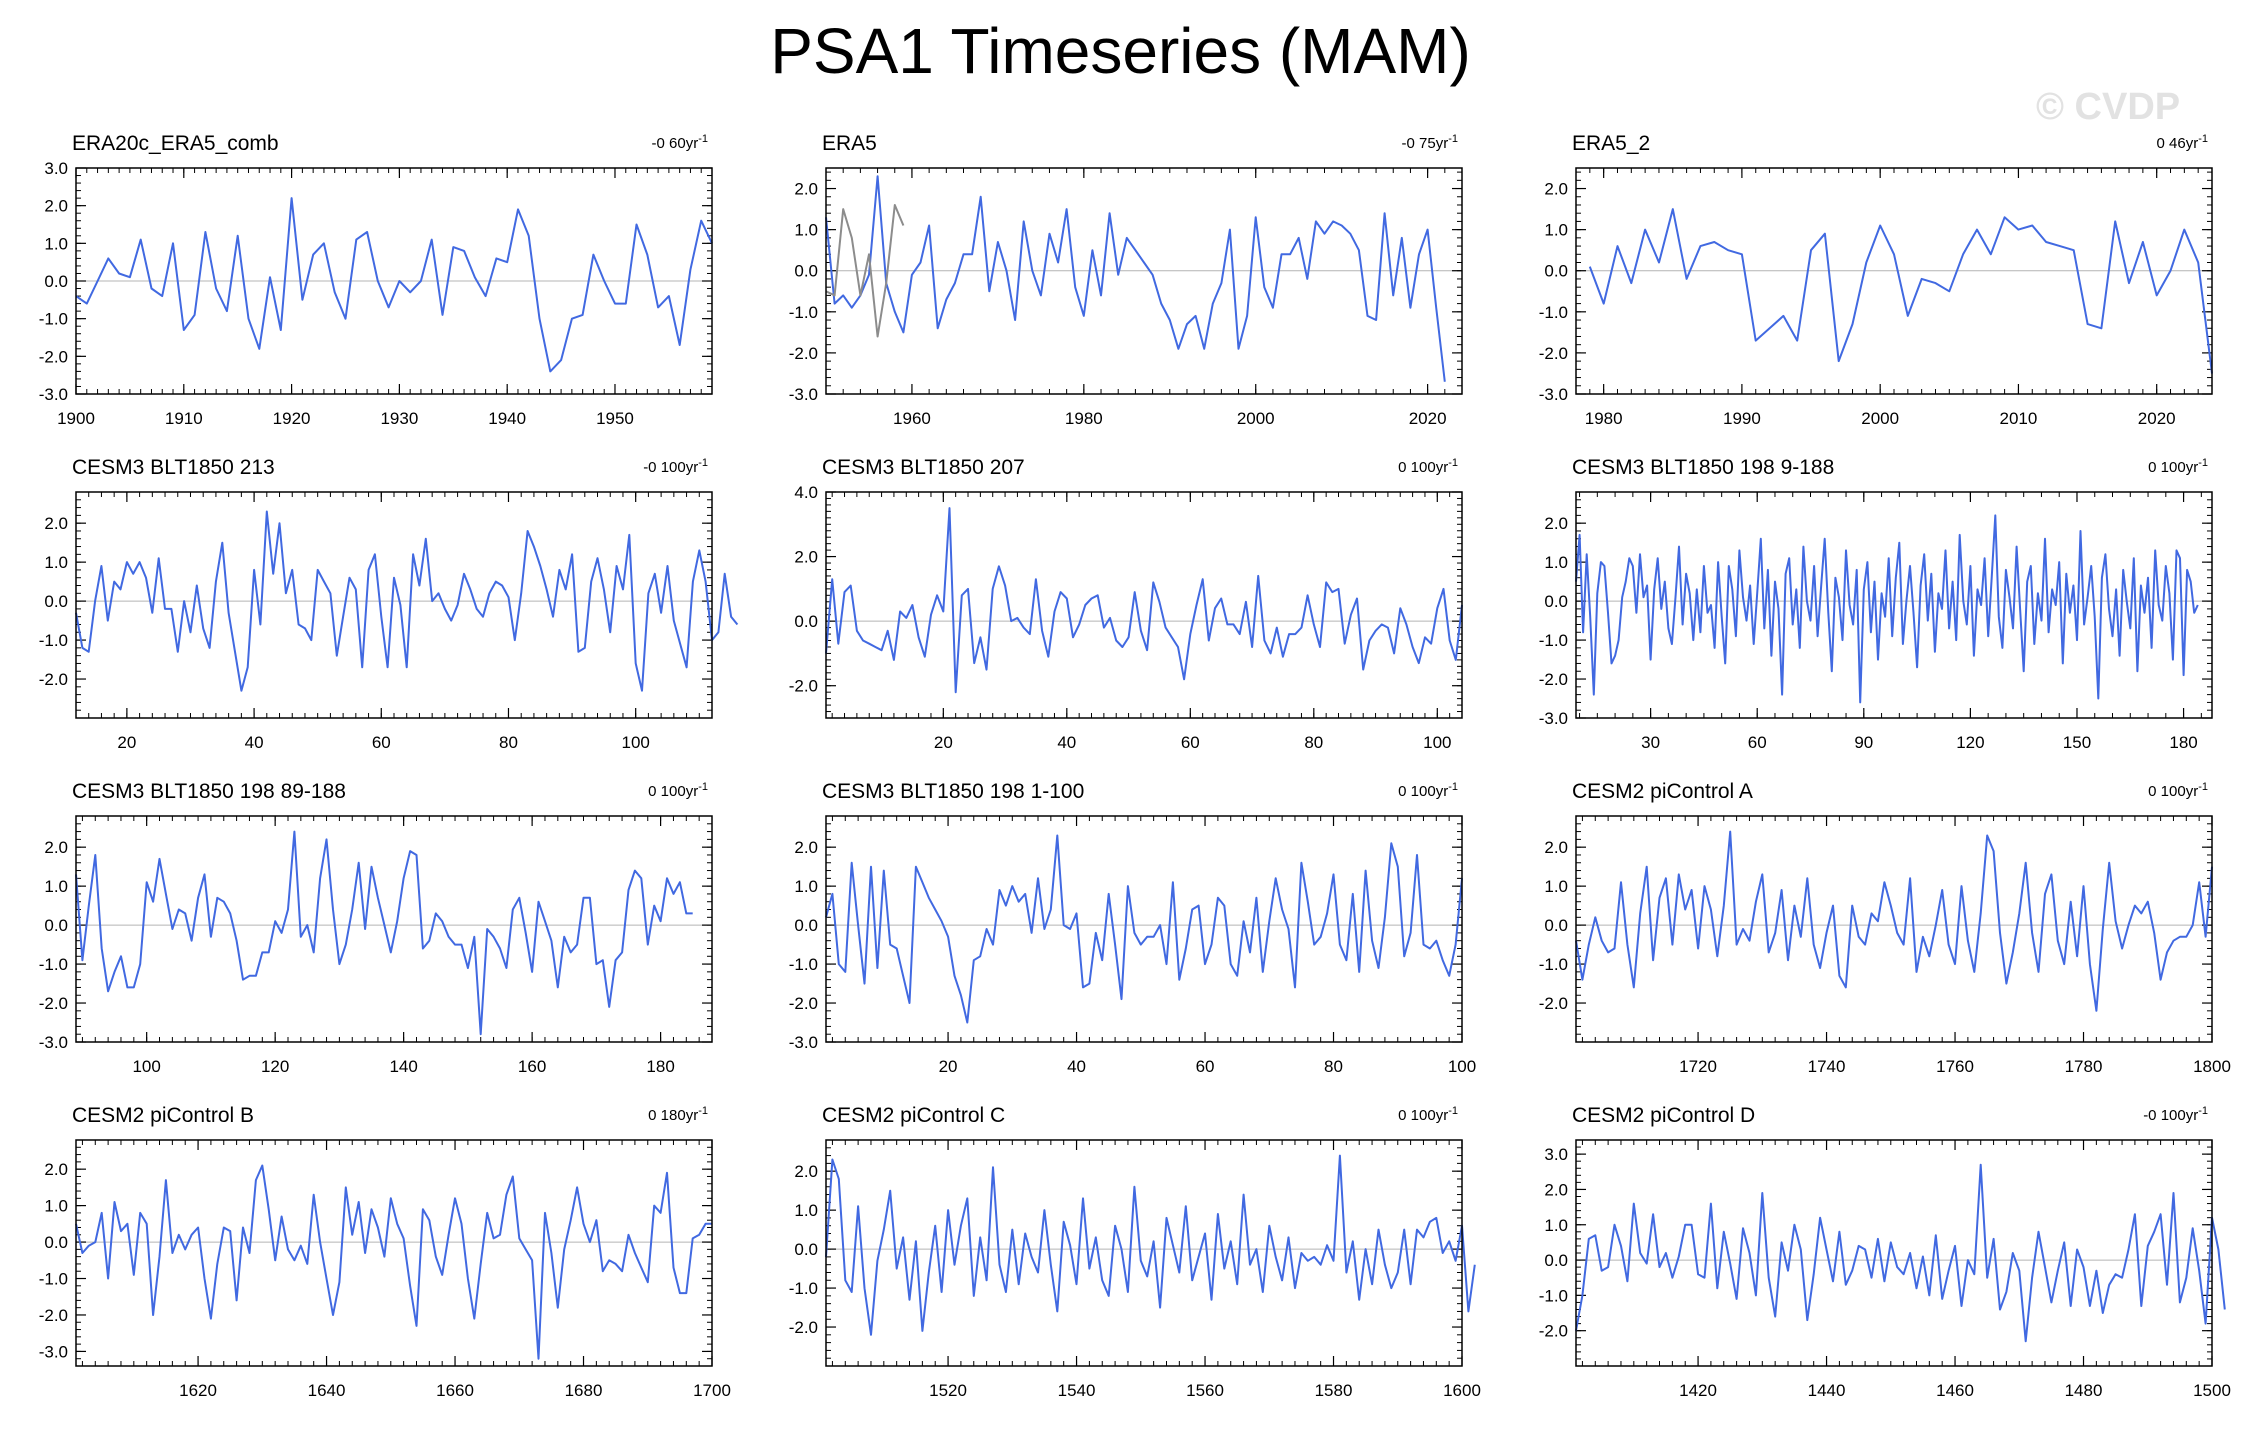  What do you see at coordinates (1611, 143) in the screenshot?
I see `panel-title: ERA5_2` at bounding box center [1611, 143].